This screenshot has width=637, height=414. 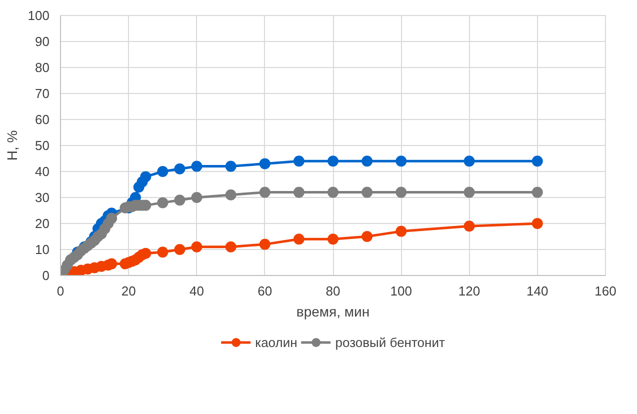 What do you see at coordinates (42, 93) in the screenshot?
I see `y-tick-label: 70` at bounding box center [42, 93].